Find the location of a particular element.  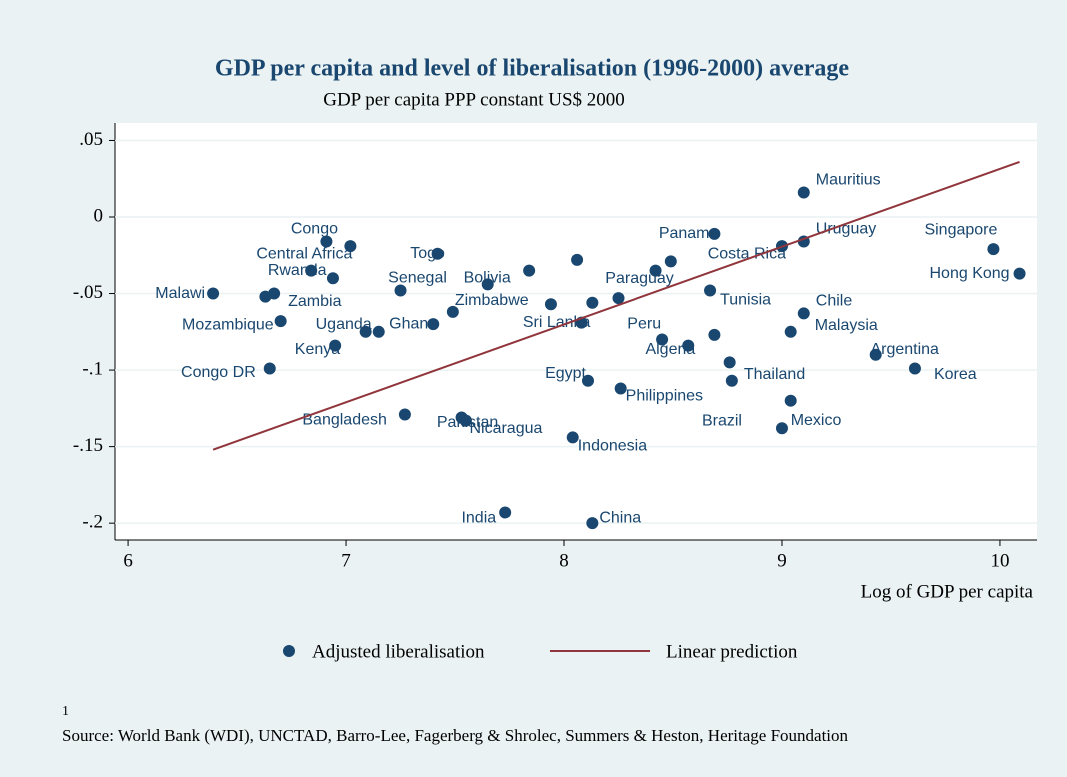

y-tick-label: -.15 is located at coordinates (88, 445).